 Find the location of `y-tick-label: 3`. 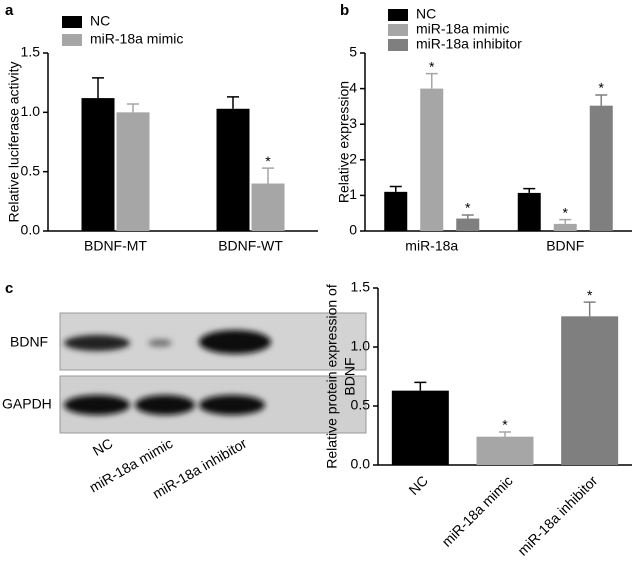

y-tick-label: 3 is located at coordinates (353, 123).